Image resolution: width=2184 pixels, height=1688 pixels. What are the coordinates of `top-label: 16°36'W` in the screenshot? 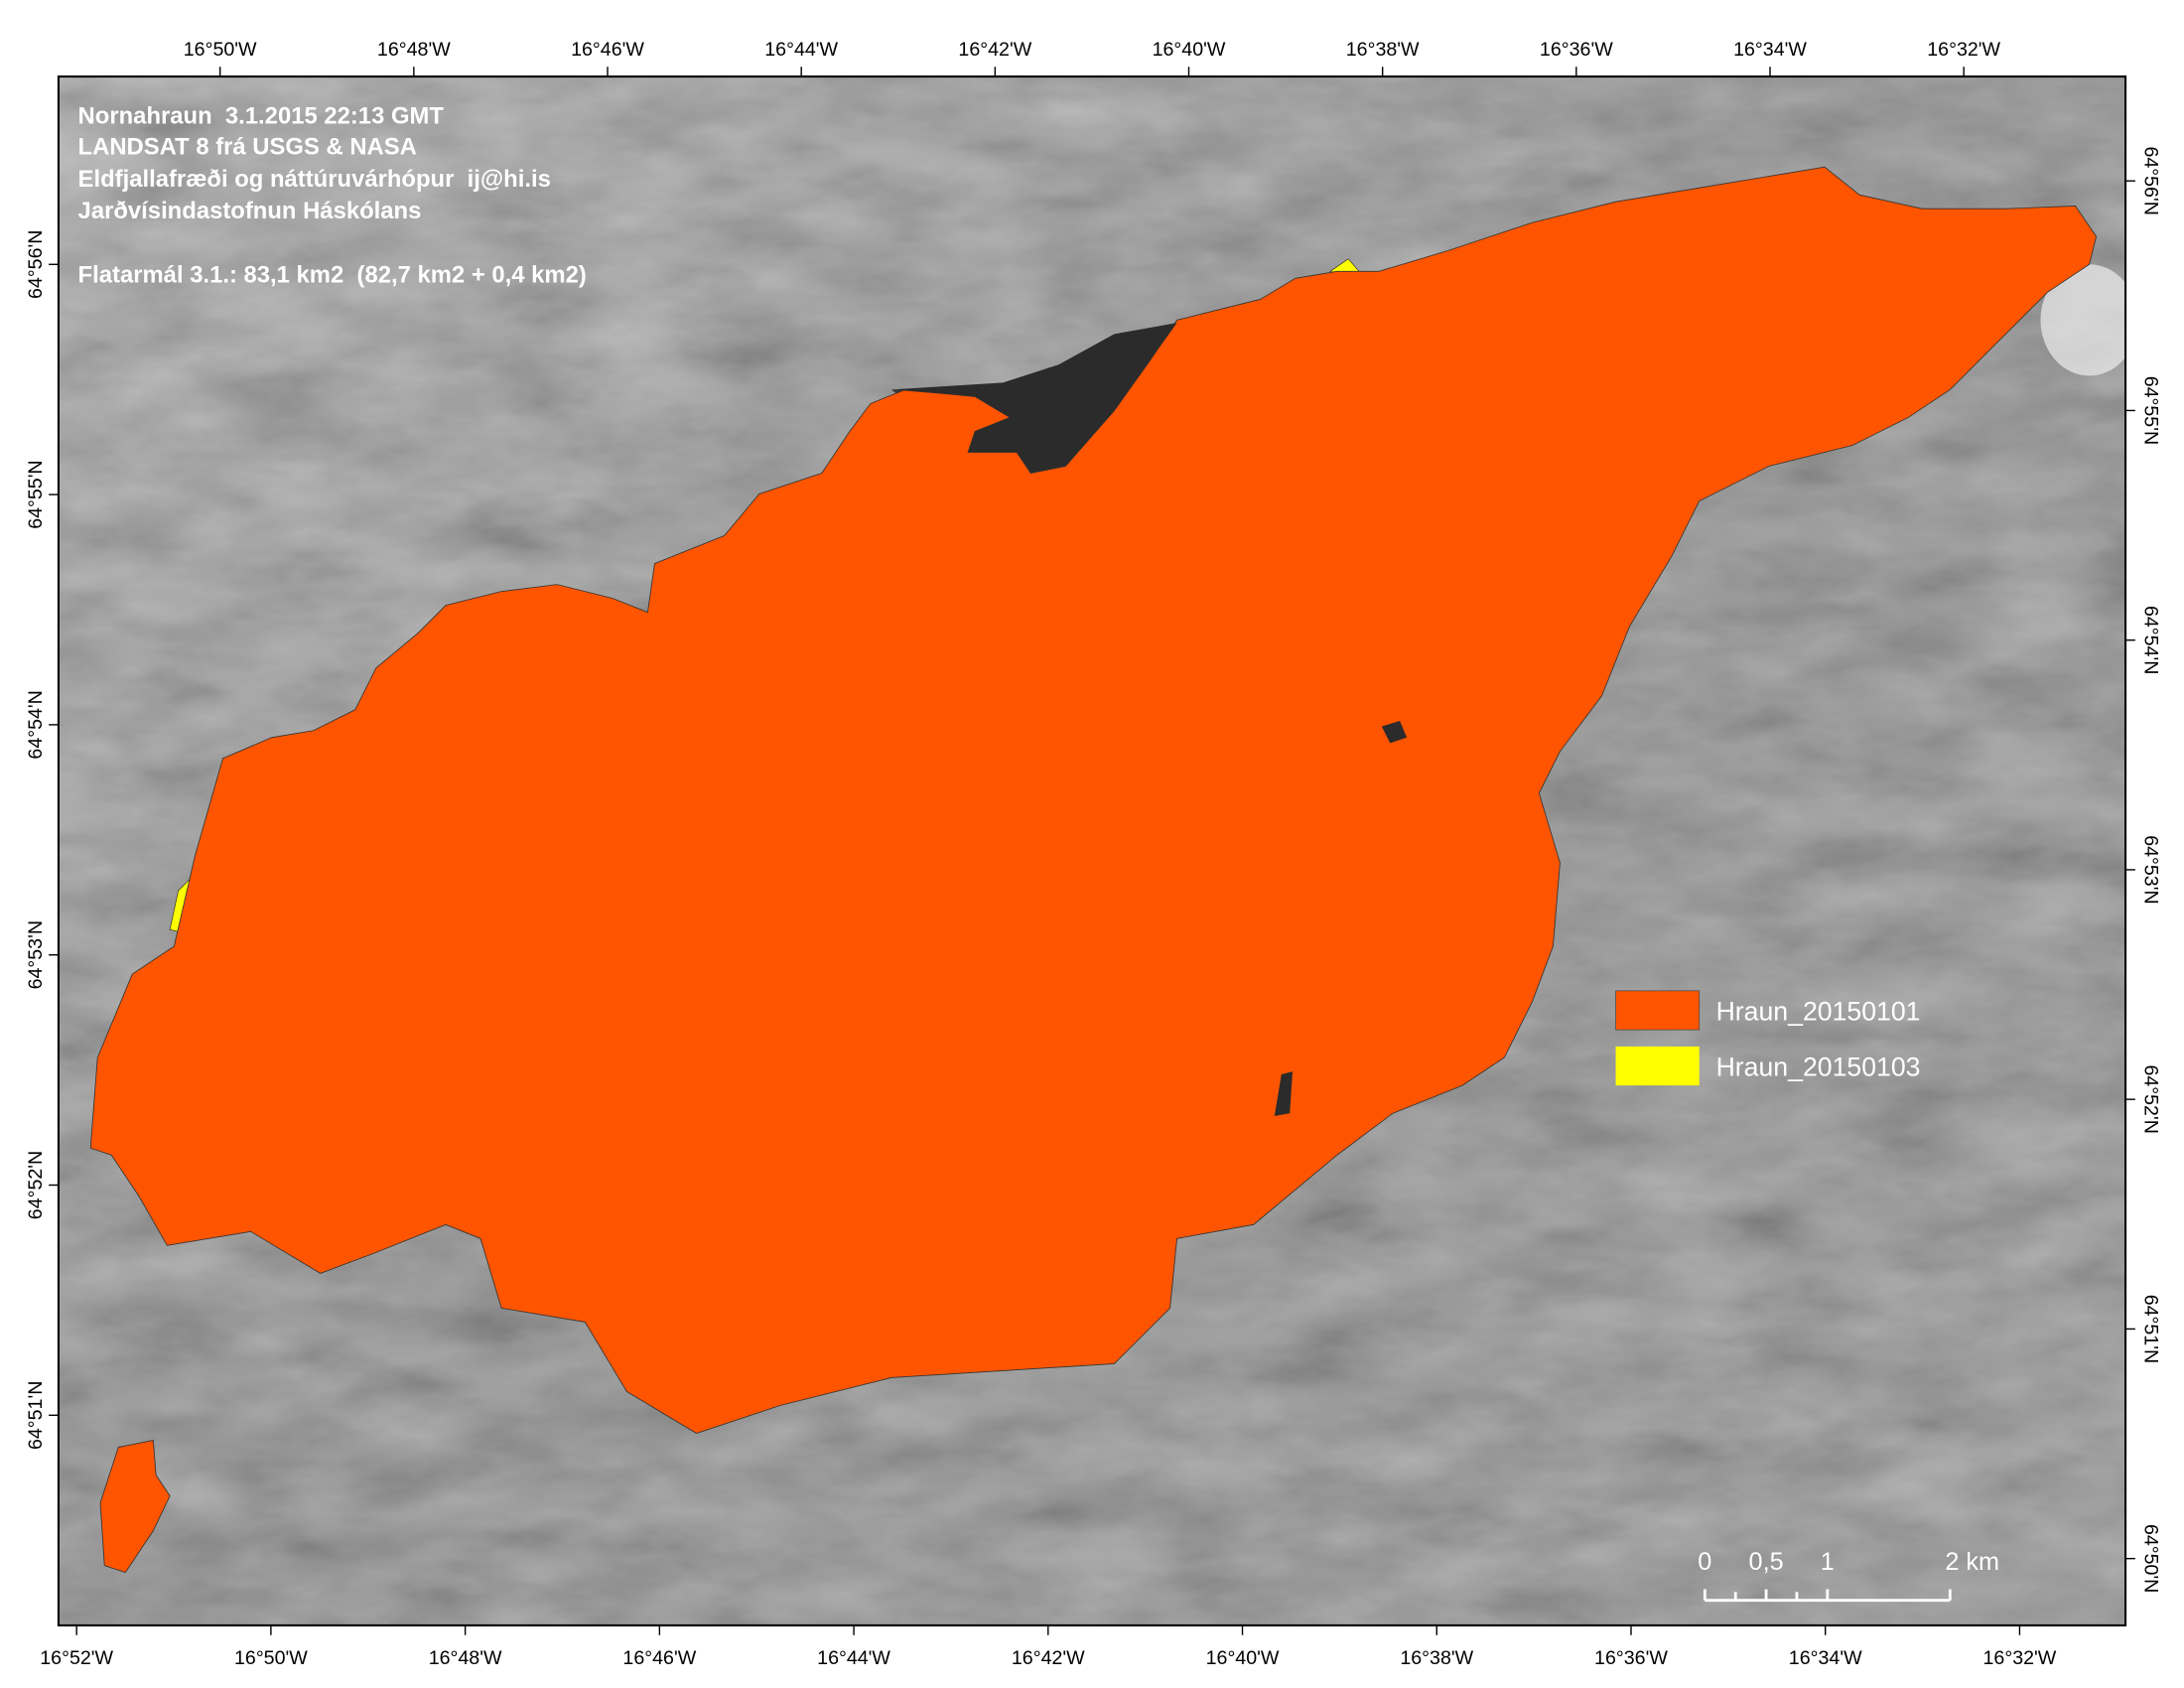 It's located at (1576, 50).